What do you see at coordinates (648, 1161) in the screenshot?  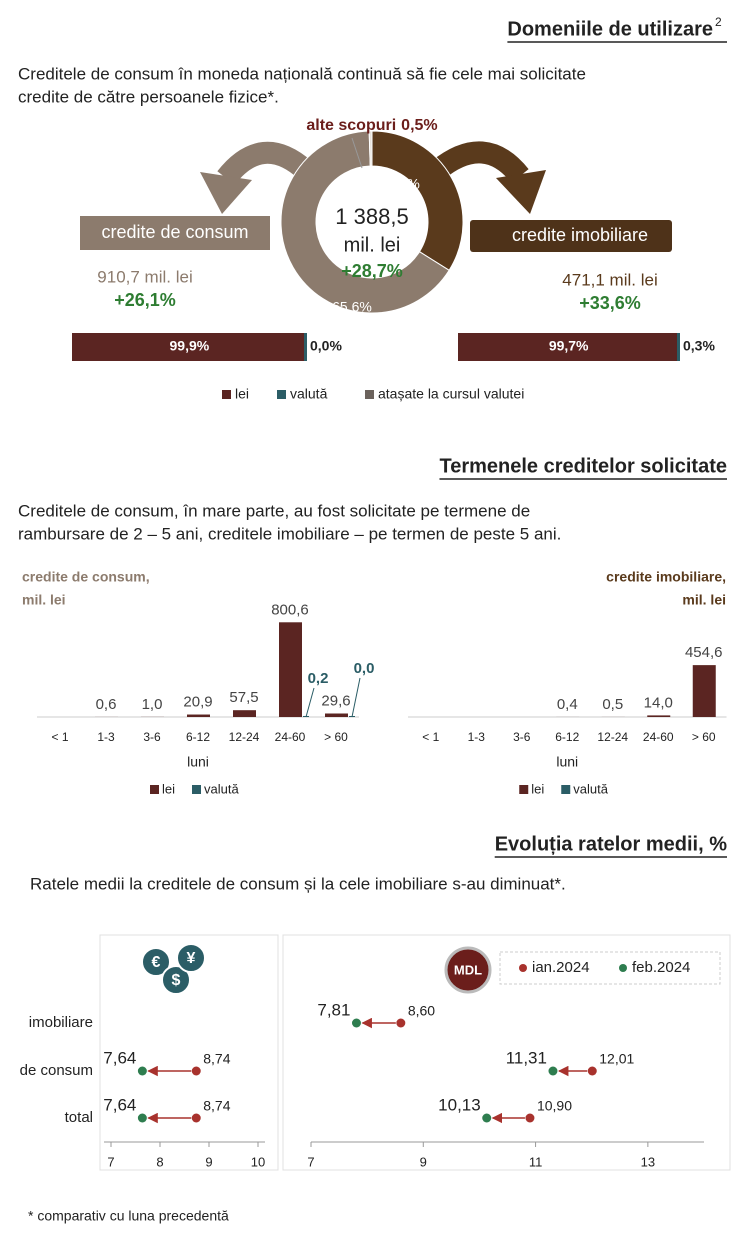 I see `x-tick-label: 13` at bounding box center [648, 1161].